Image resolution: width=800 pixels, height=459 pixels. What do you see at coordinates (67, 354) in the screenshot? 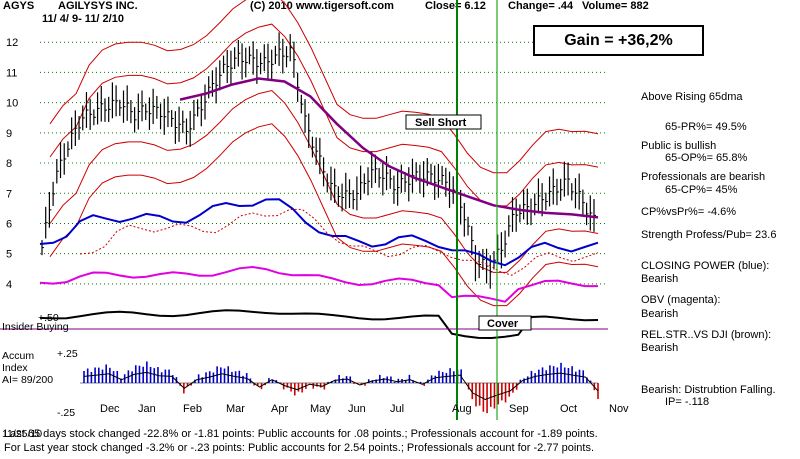
I see `accum-top-tick: +.25` at bounding box center [67, 354].